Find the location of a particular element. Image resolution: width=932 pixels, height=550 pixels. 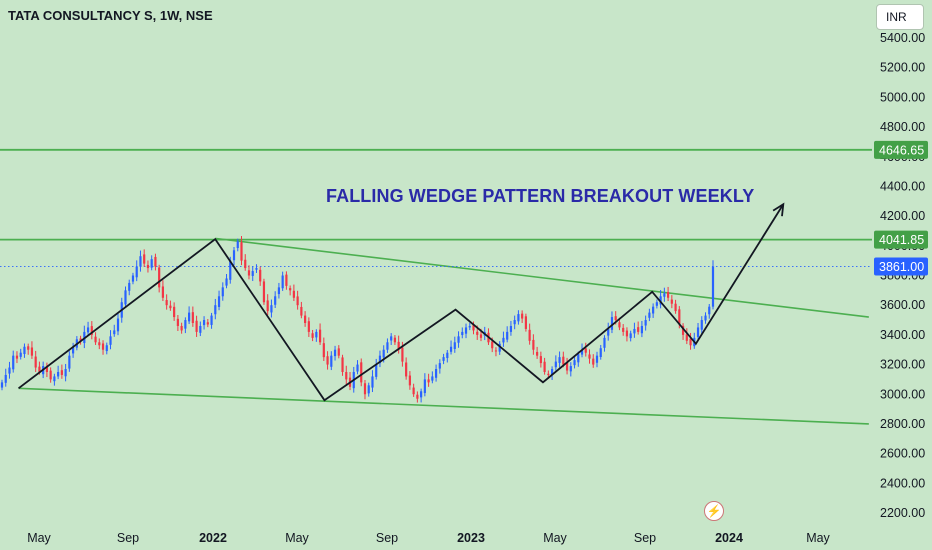

currency-button: INR is located at coordinates (900, 17).